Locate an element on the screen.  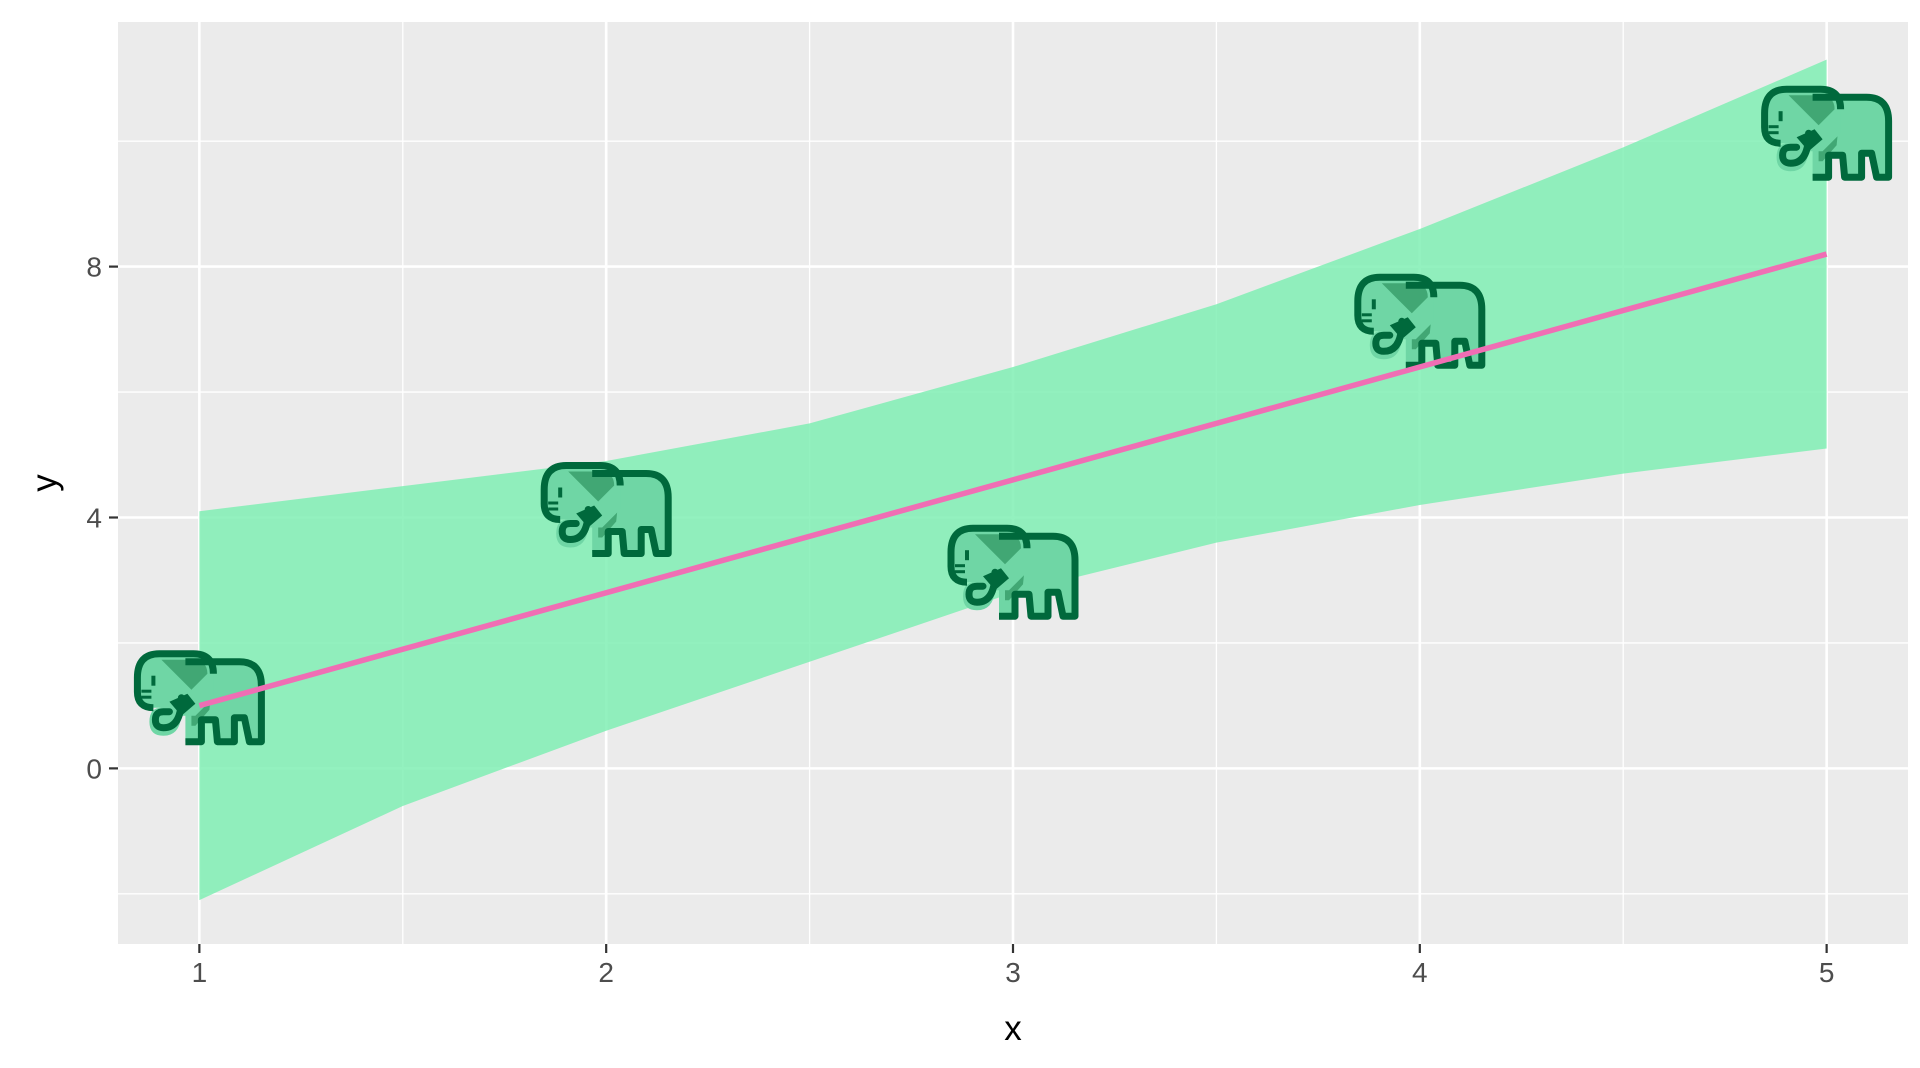
y-axis: 0 4 8 is located at coordinates (102, 518).